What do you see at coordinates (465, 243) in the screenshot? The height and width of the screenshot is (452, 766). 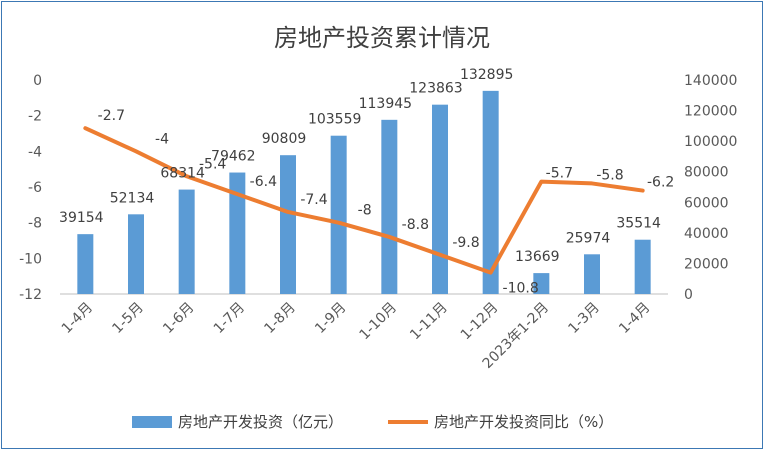 I see `line-data-label: -9.8` at bounding box center [465, 243].